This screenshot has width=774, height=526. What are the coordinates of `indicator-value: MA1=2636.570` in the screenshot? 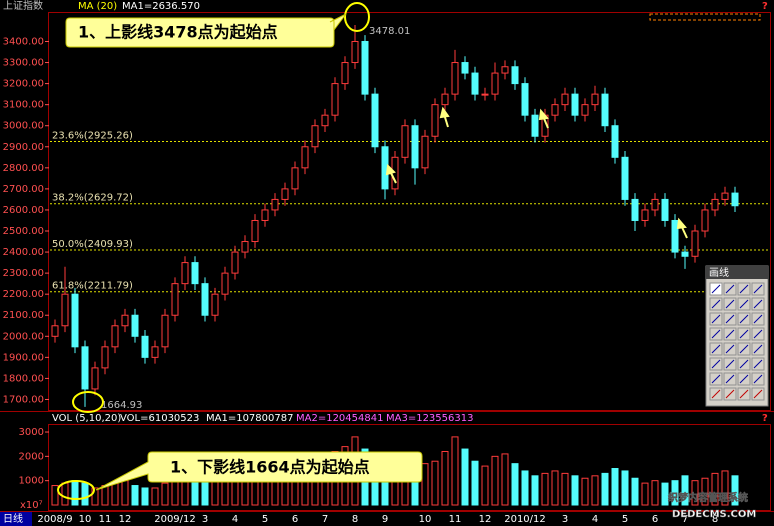 It's located at (161, 6).